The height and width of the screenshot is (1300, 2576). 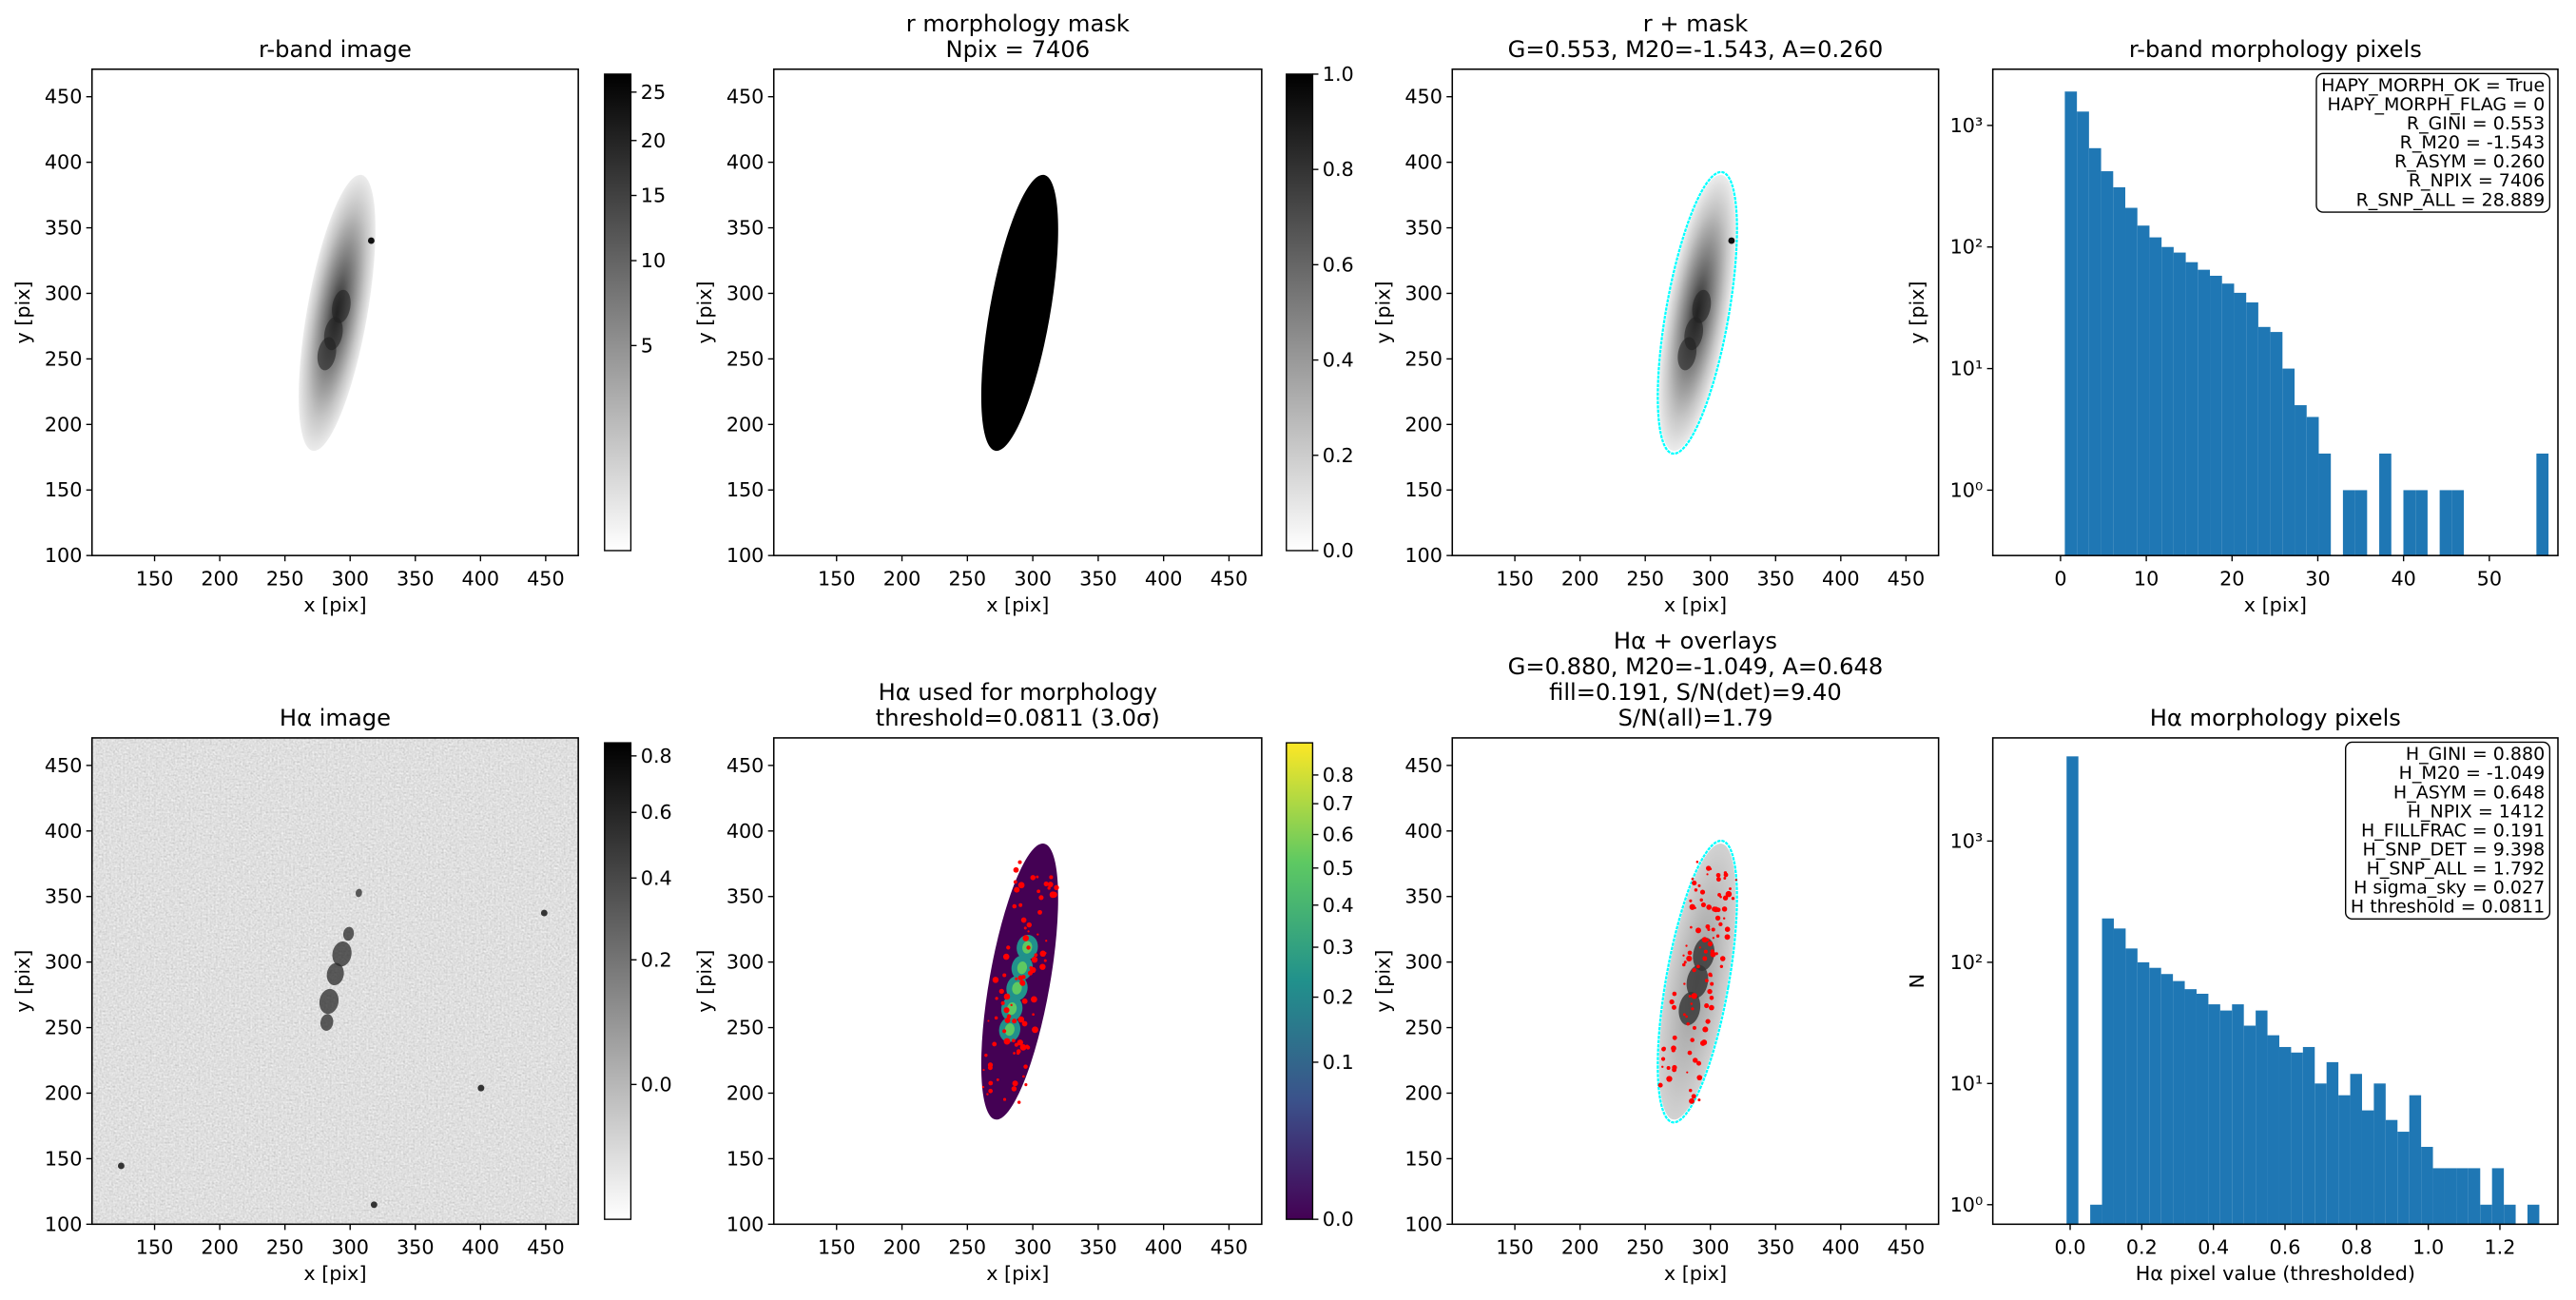 What do you see at coordinates (2449, 887) in the screenshot?
I see `annotation-line: H sigma_sky = 0.027` at bounding box center [2449, 887].